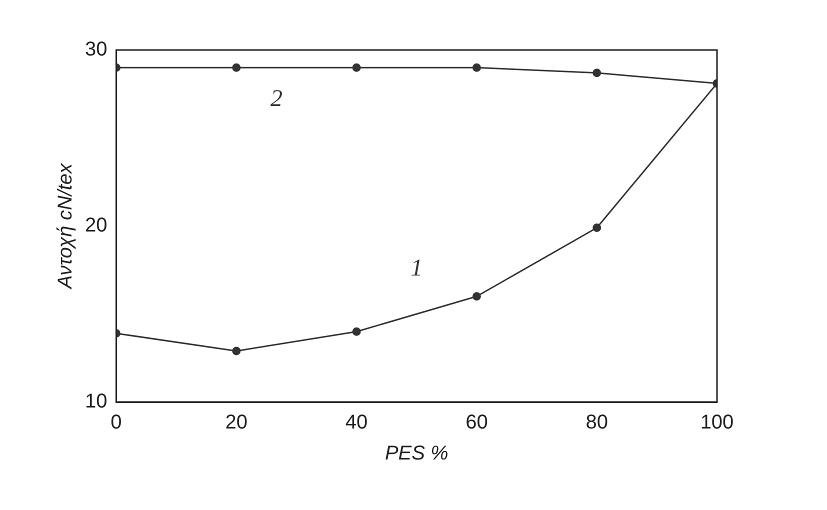 This screenshot has width=827, height=510. What do you see at coordinates (416, 268) in the screenshot?
I see `series-label: 1` at bounding box center [416, 268].